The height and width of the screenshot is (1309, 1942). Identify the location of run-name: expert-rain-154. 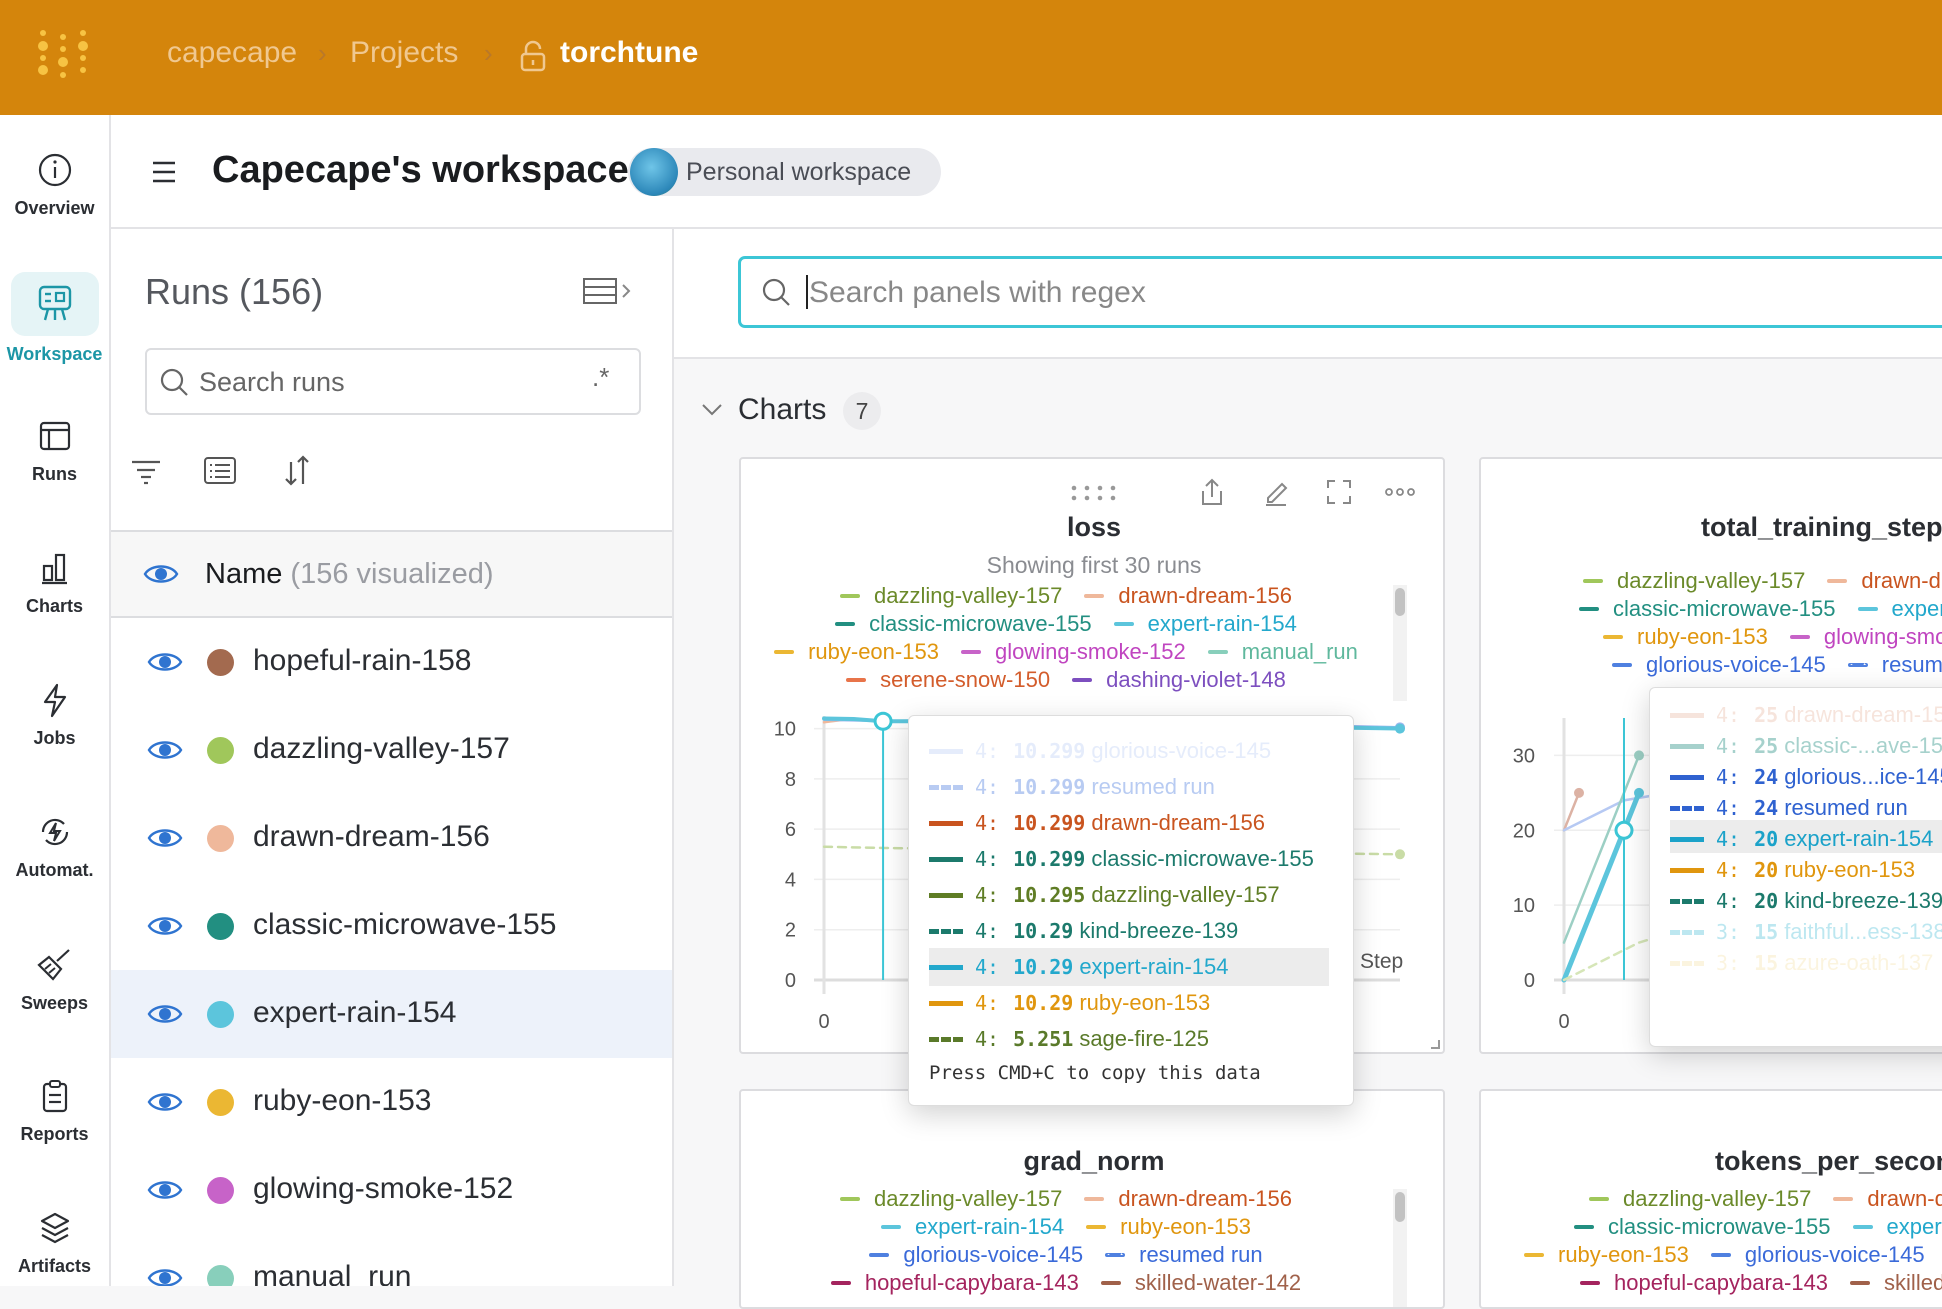
(355, 1012).